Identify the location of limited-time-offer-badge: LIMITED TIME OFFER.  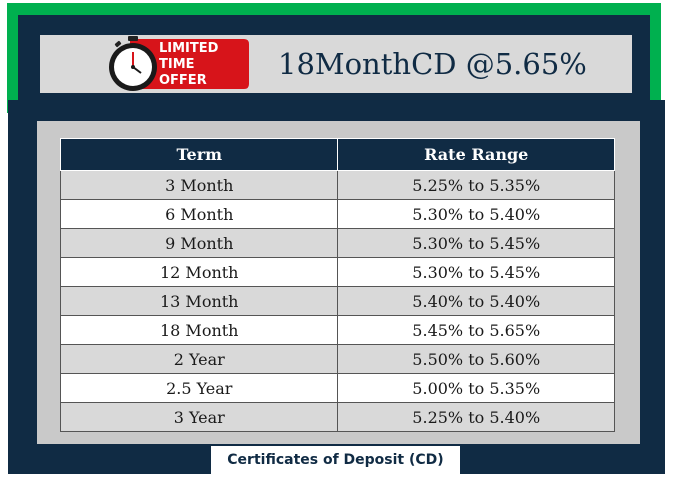
(179, 63).